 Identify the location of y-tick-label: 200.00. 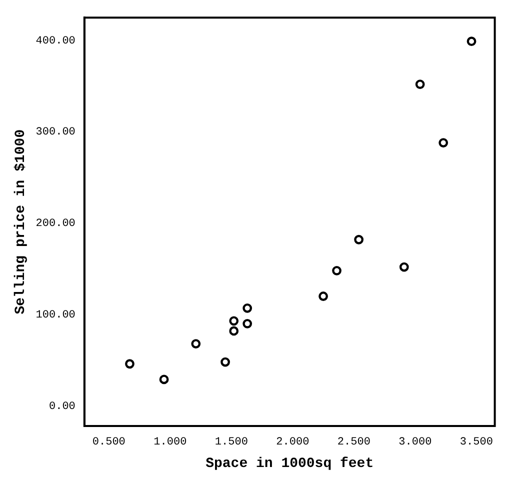
(56, 224).